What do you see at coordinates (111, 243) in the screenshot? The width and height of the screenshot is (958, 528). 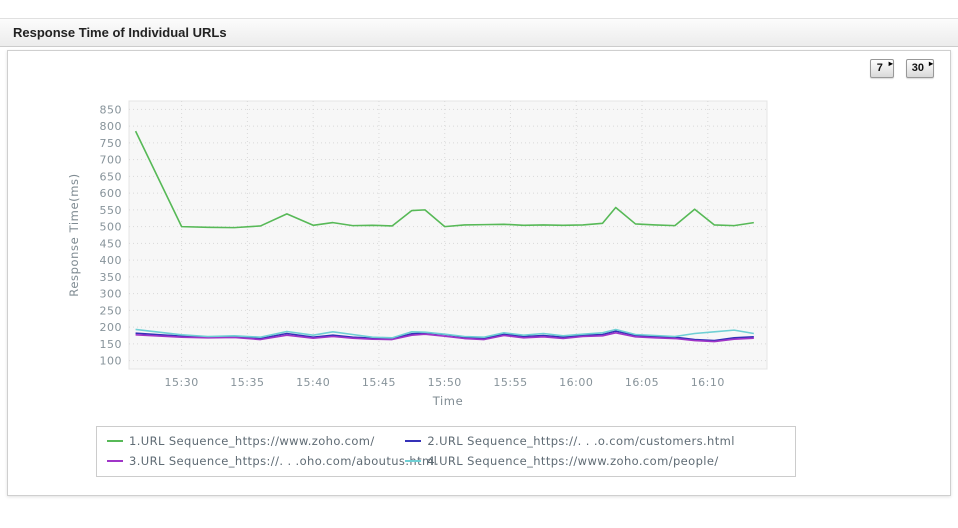 I see `y-tick-label: 450` at bounding box center [111, 243].